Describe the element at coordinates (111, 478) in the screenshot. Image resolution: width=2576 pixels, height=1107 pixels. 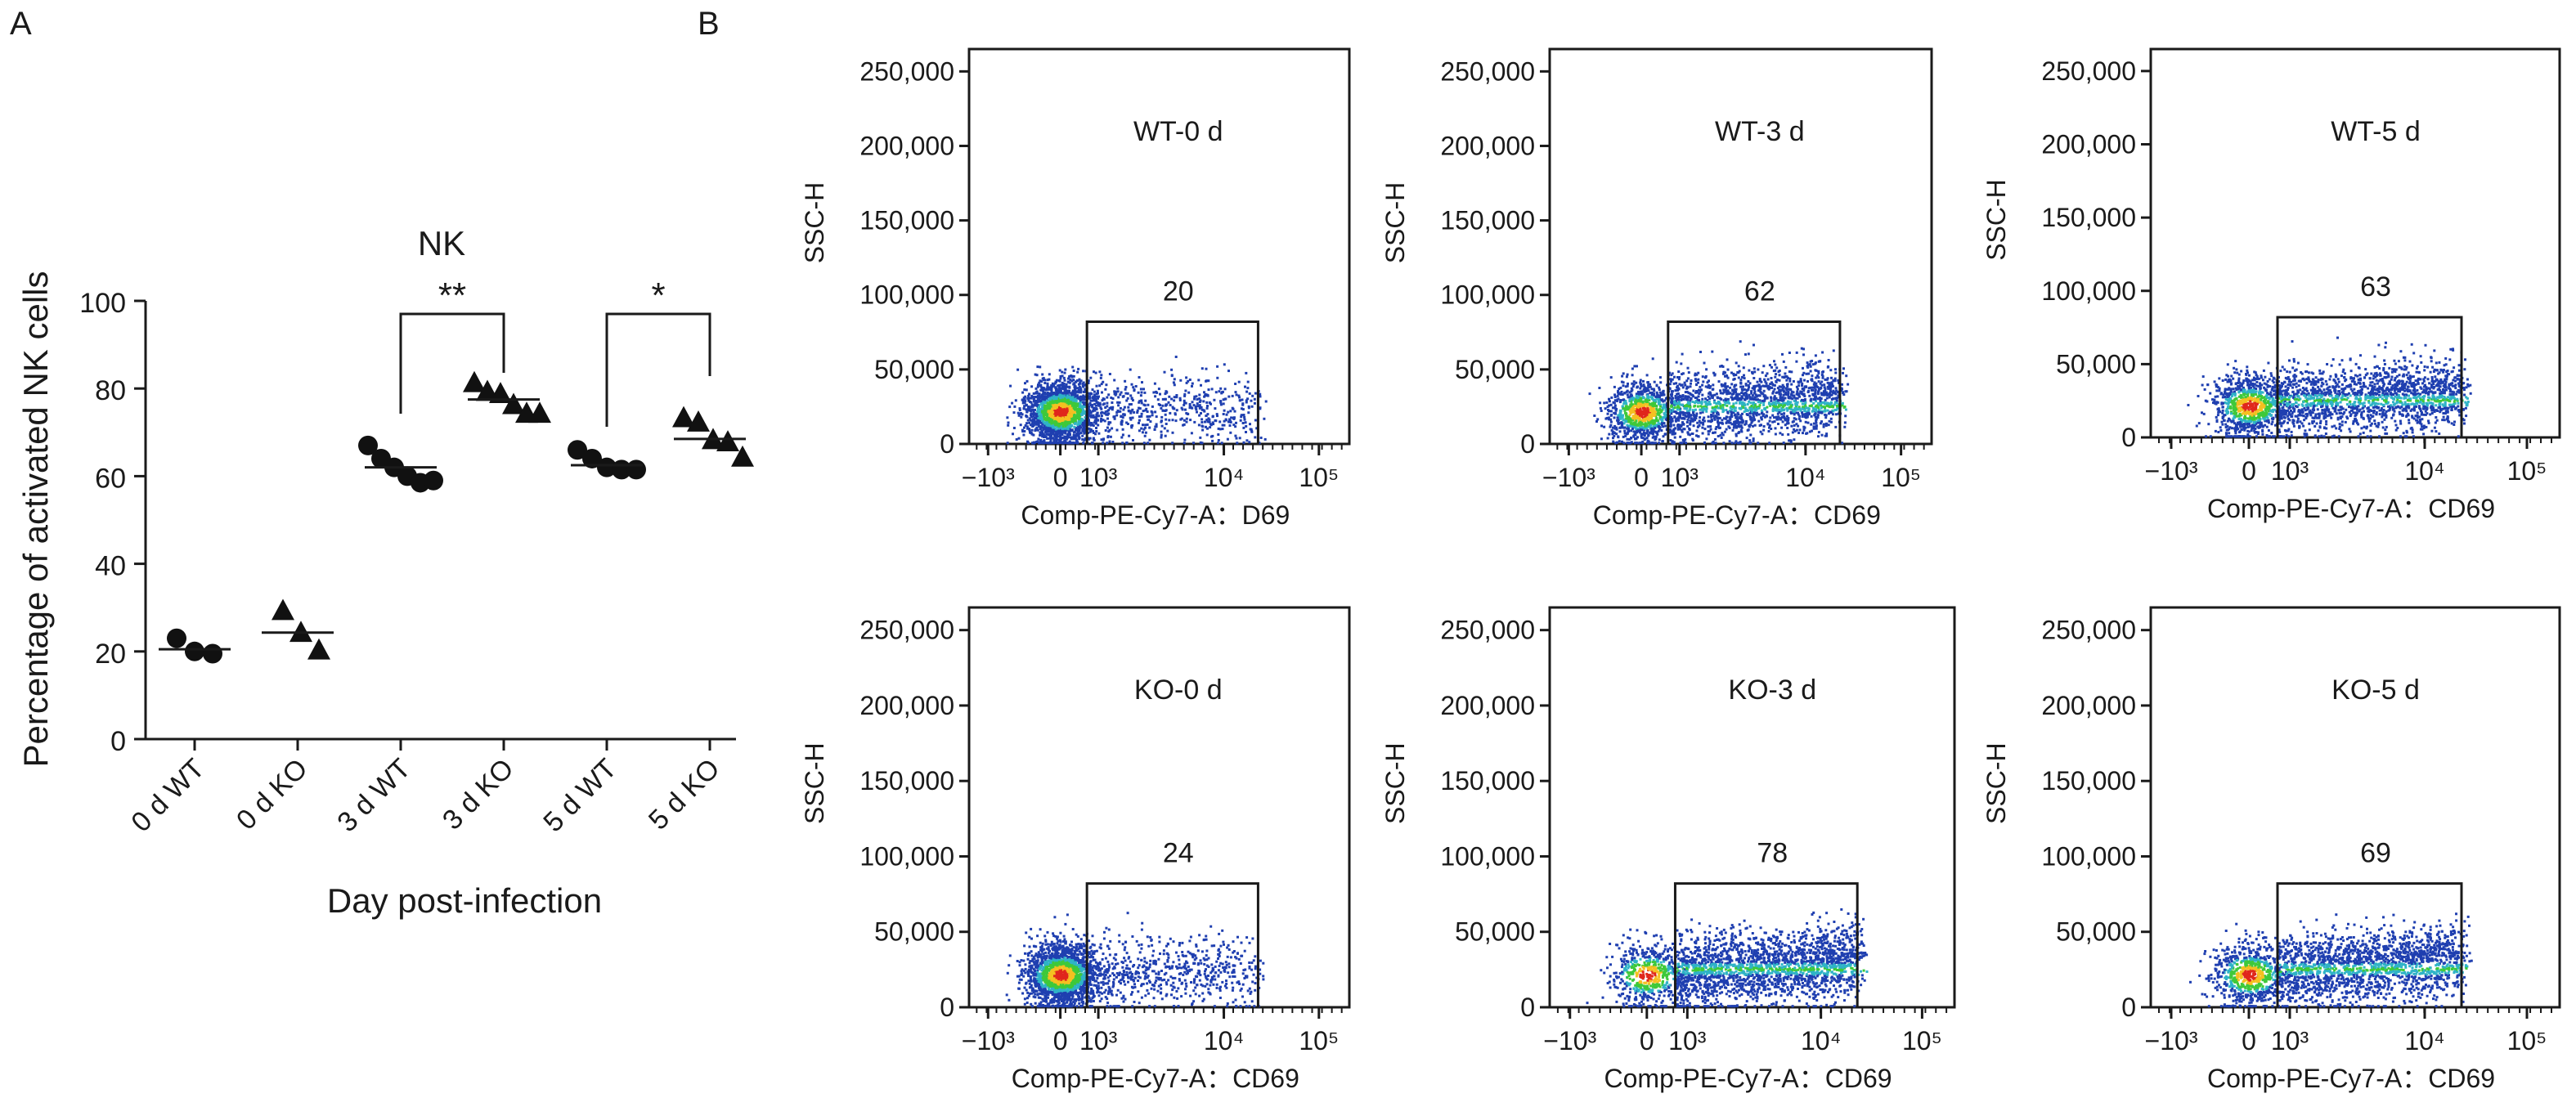
I see `y-tick-label: 60` at that location.